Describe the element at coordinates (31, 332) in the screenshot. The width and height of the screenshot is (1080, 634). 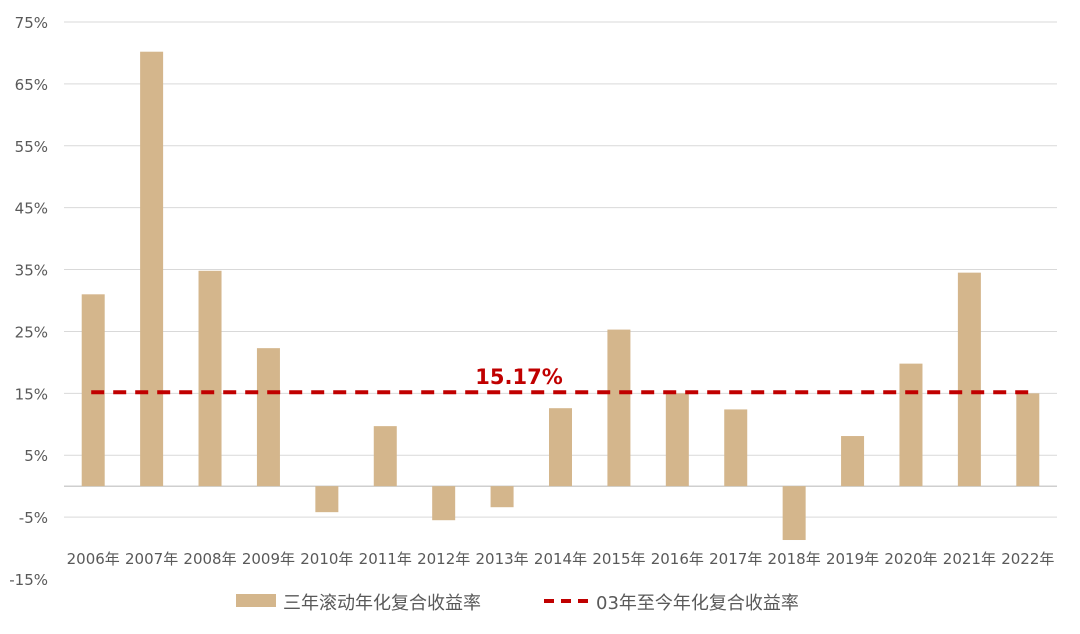
I see `y-tick-label: 25%` at that location.